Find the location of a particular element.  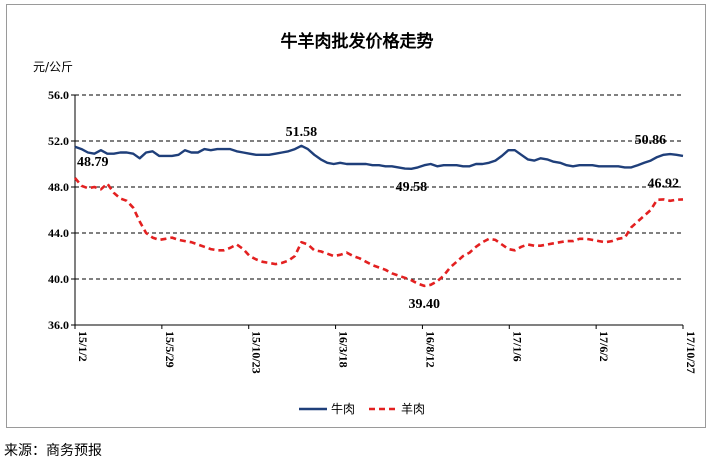

x-tick-label: 15/5/29 is located at coordinates (170, 349).